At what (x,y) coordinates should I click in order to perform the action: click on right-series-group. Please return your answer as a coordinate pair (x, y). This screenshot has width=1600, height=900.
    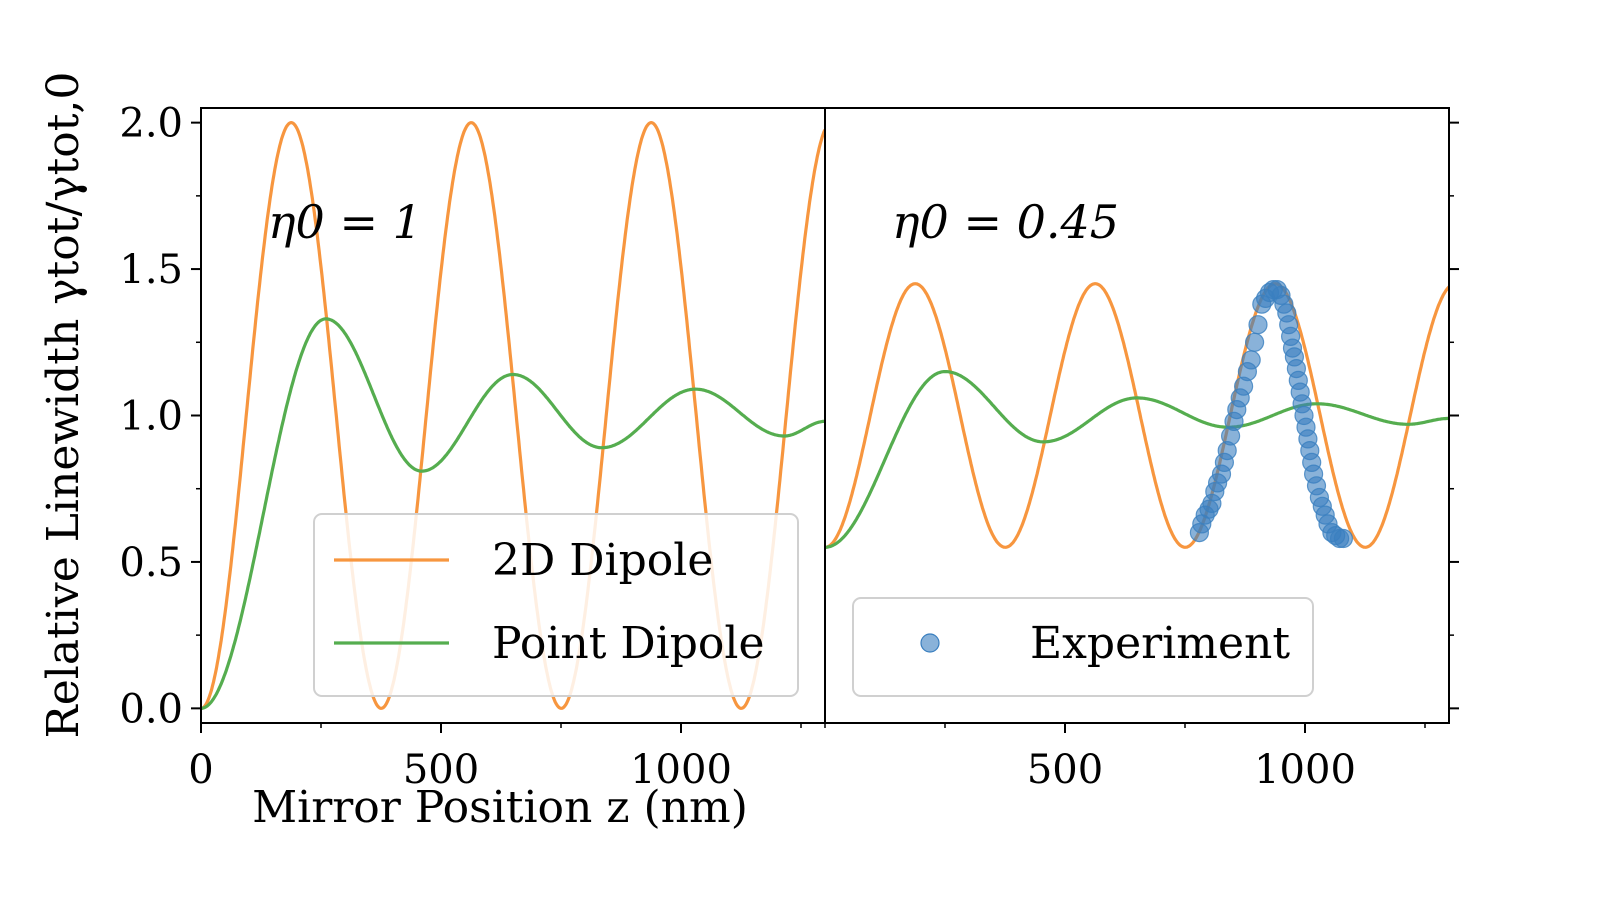
    Looking at the image, I should click on (1137, 414).